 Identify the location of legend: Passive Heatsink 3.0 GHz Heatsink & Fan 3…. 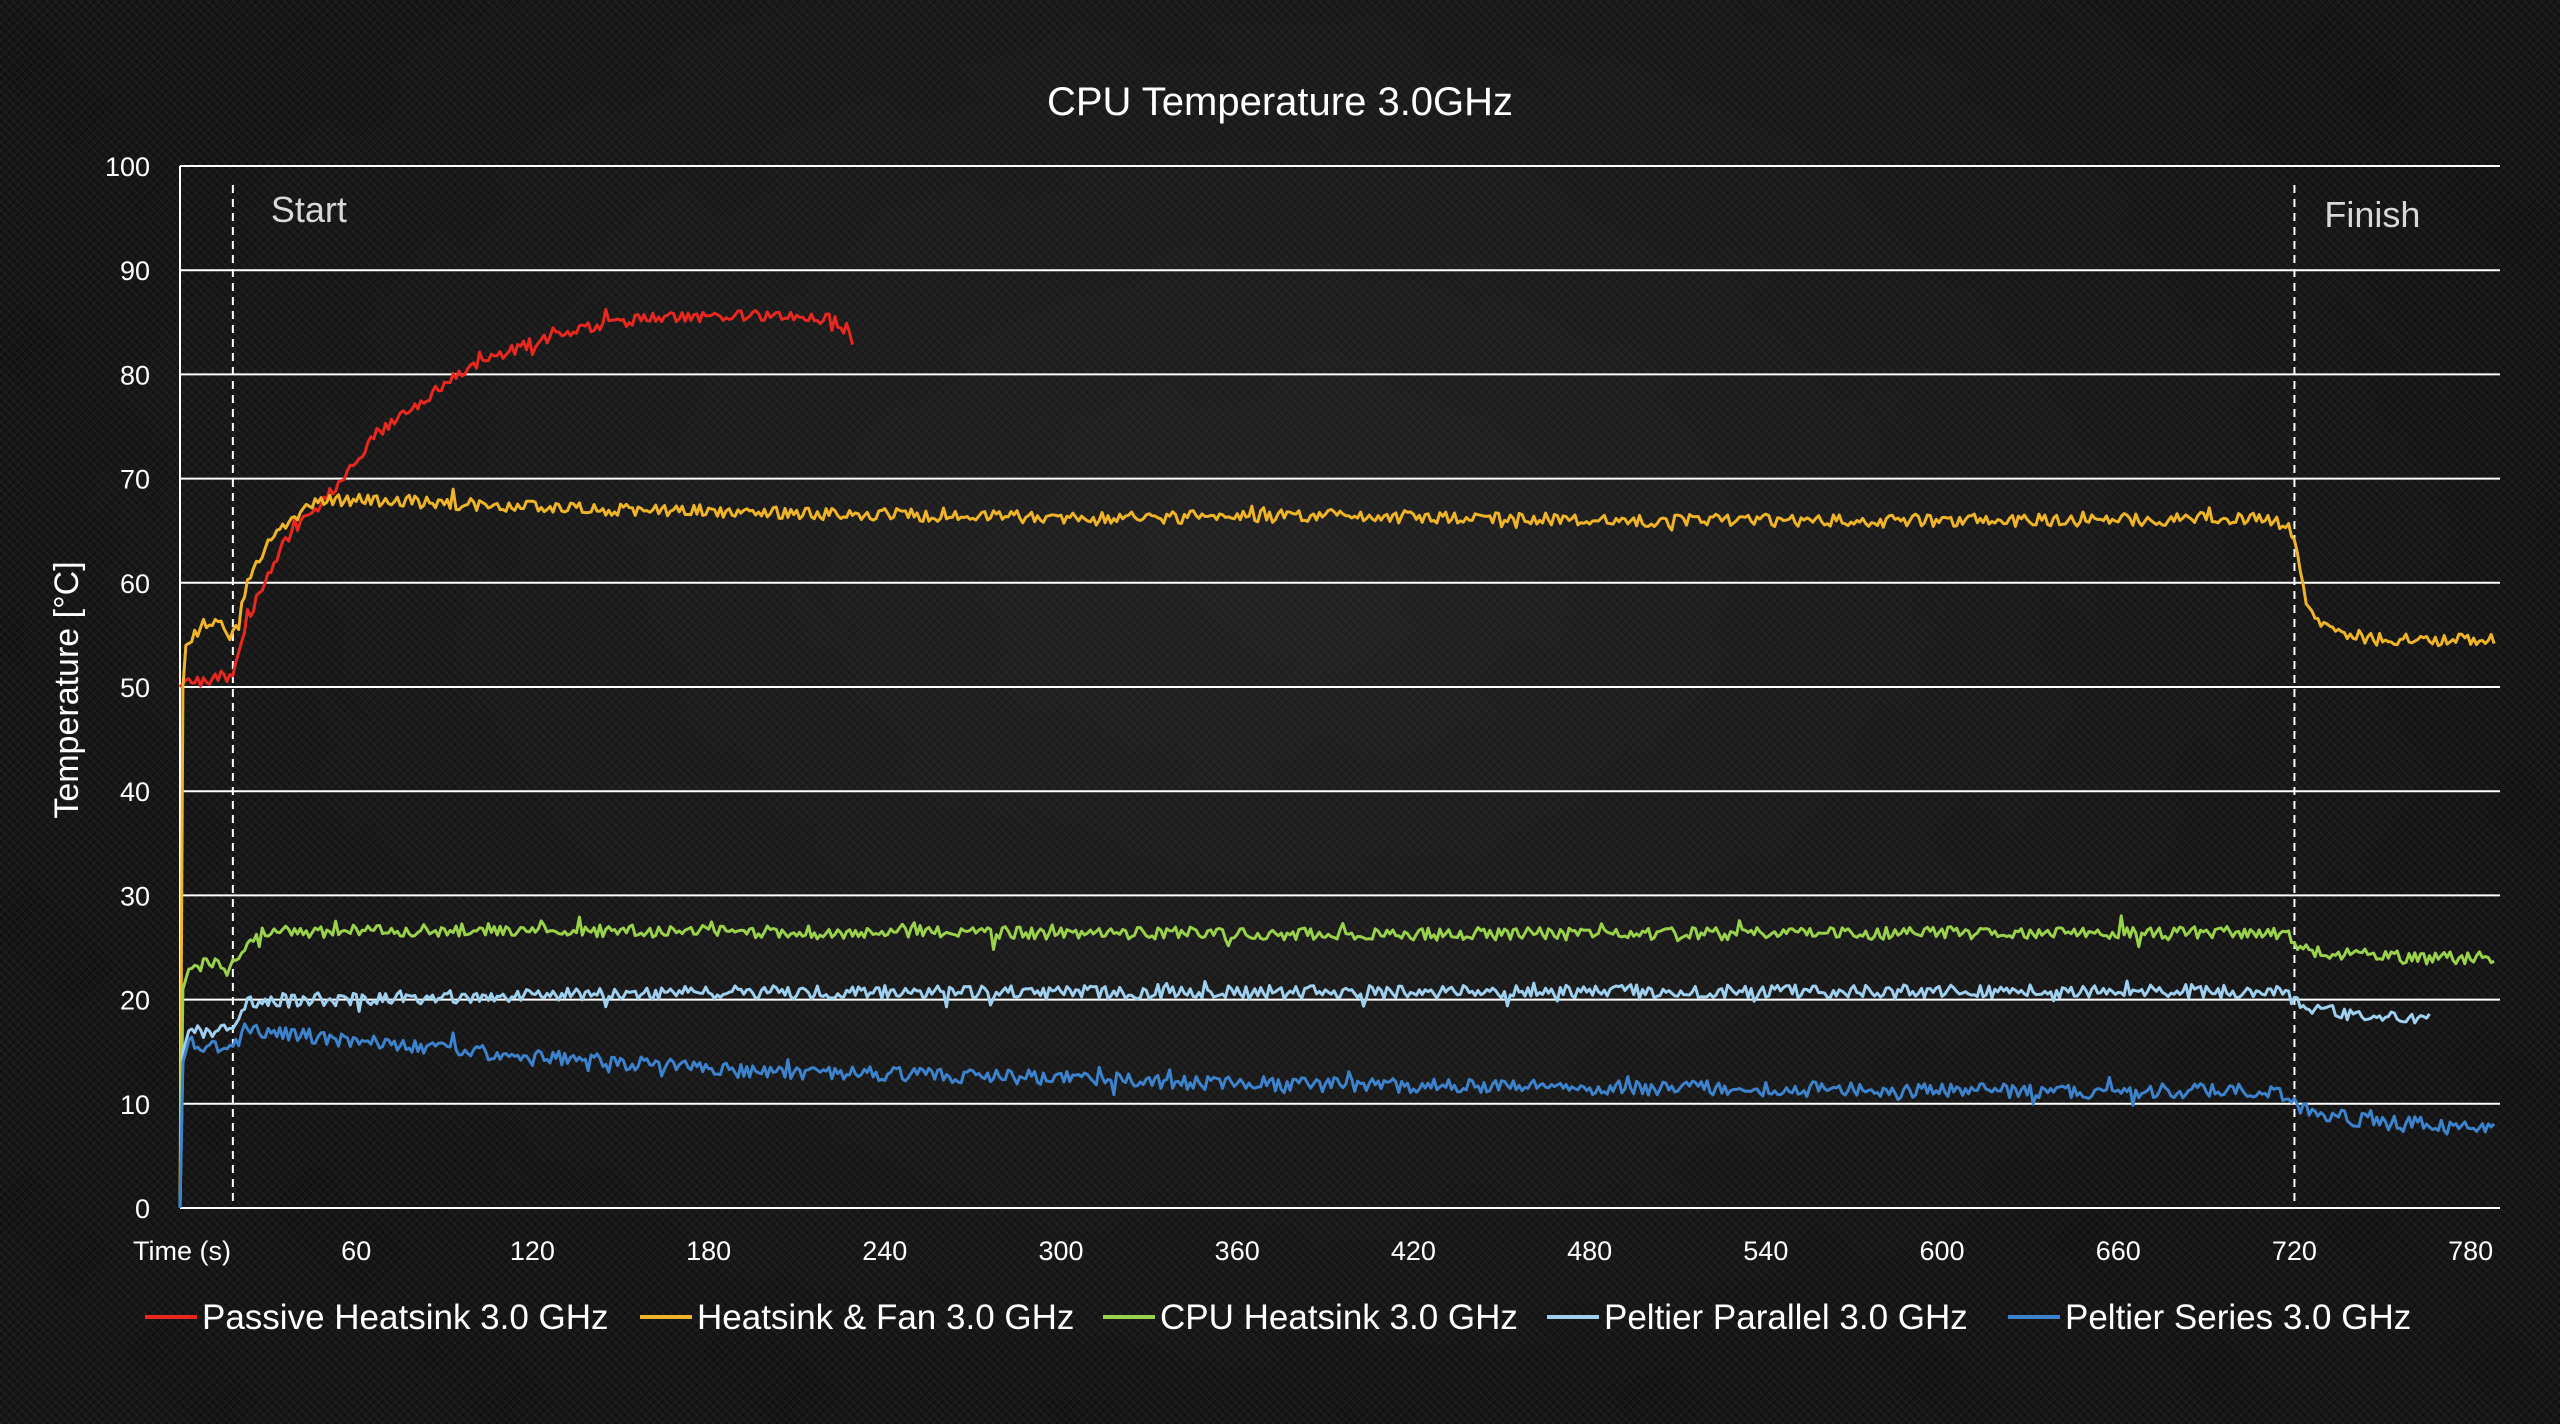
(1278, 1317).